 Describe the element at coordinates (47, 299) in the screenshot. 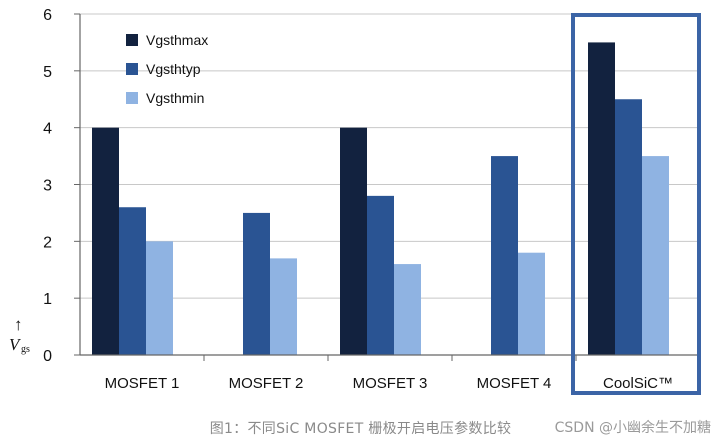

I see `y-tick-label: 1` at that location.